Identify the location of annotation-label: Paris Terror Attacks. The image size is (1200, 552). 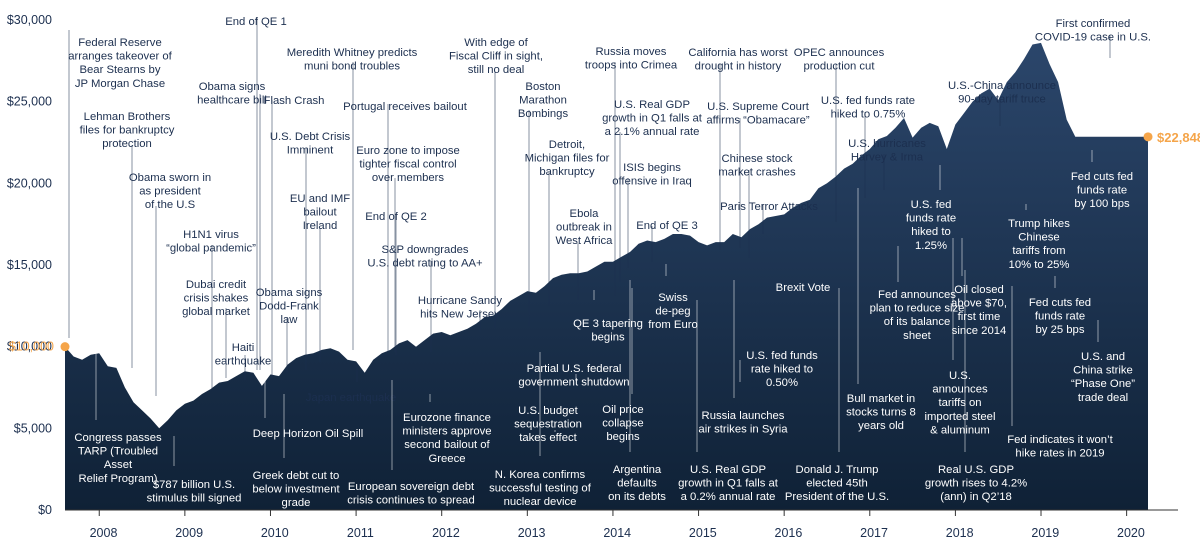
(769, 207).